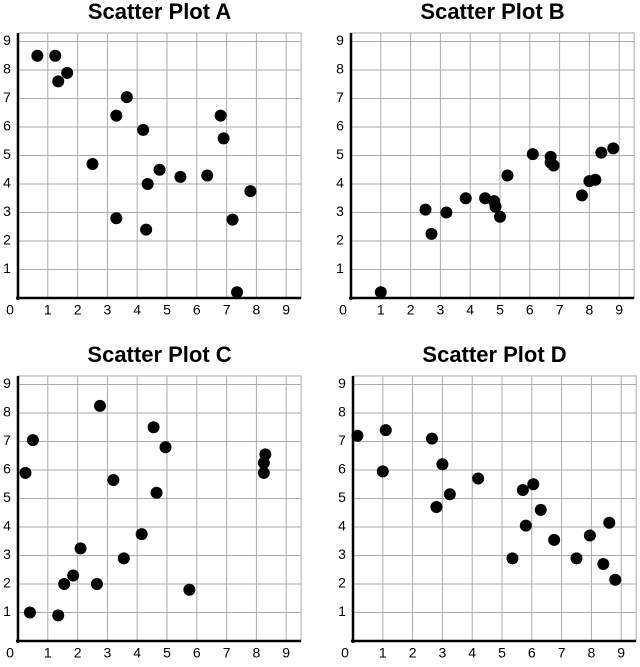 The height and width of the screenshot is (667, 640). I want to click on y-tick-label: 9, so click(7, 383).